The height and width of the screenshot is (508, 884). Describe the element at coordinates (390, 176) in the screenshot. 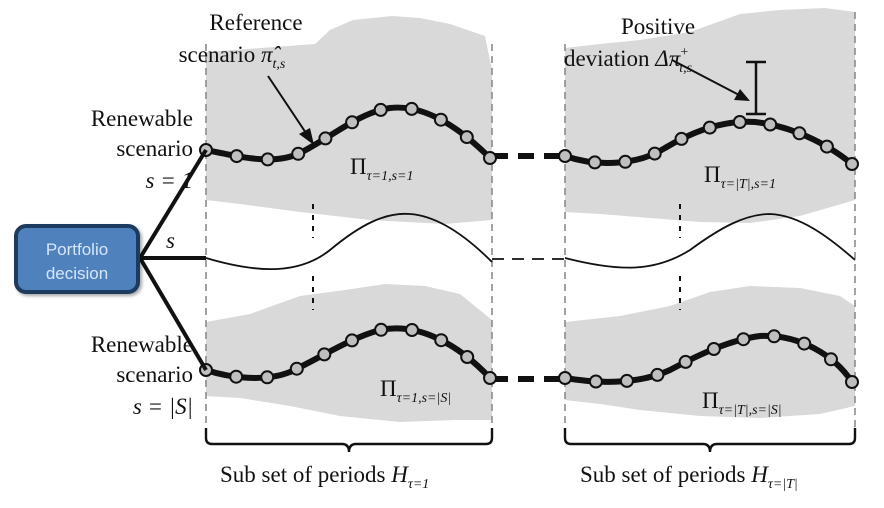

I see `price-subscript: τ=1,s=1` at that location.